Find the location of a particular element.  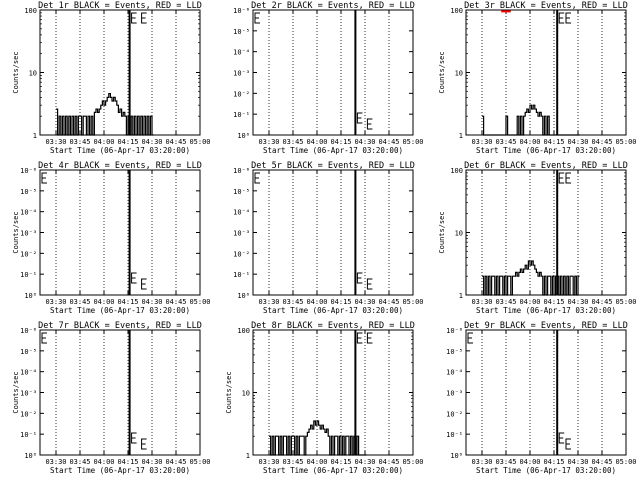

panel-title: Det 9r BLACK = Events, RED = LLD is located at coordinates (546, 326).